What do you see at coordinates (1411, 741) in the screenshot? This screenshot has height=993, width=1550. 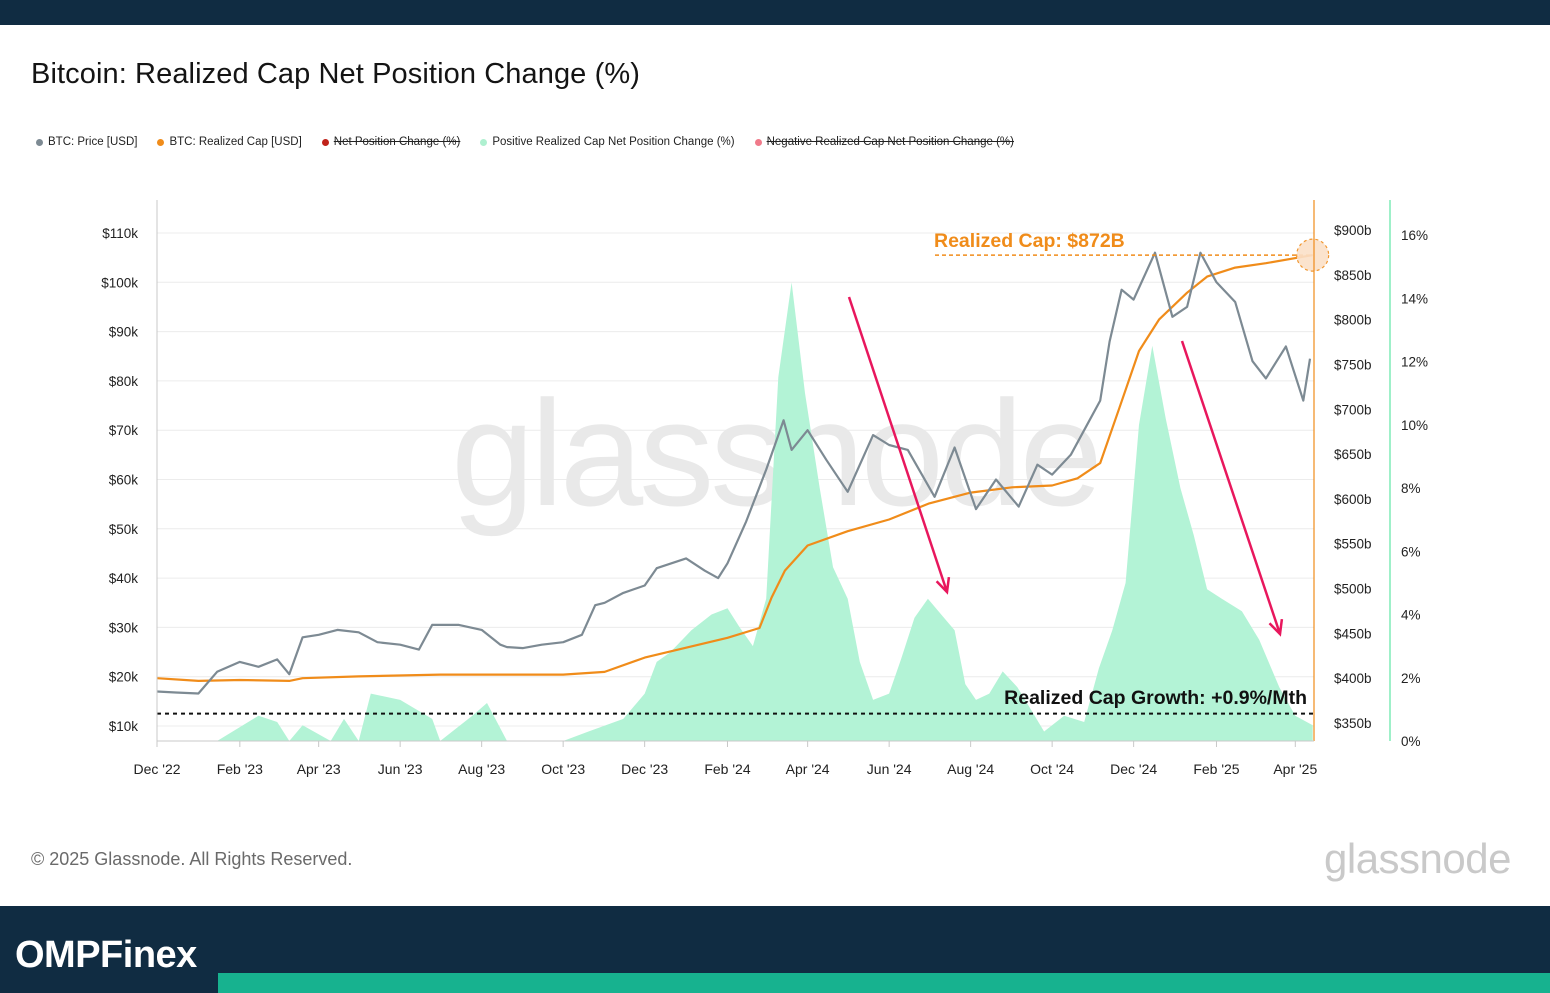 I see `y-right-pct-tick-label: 0%` at bounding box center [1411, 741].